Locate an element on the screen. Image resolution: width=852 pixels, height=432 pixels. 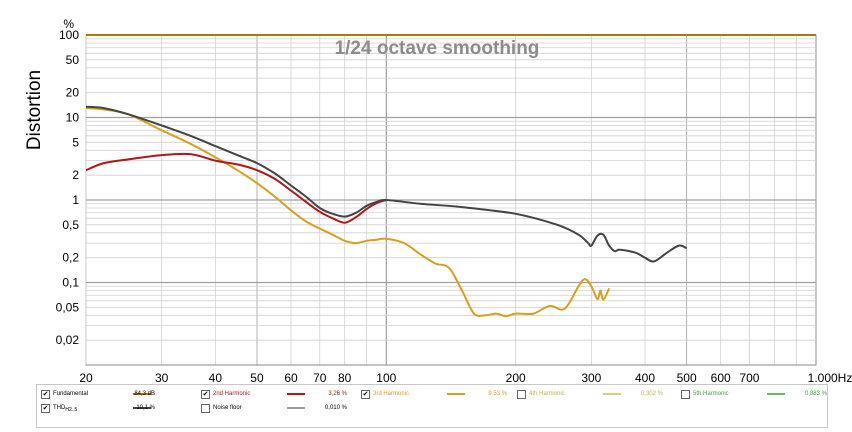
y-tick-label: 0,05 is located at coordinates (68, 307).